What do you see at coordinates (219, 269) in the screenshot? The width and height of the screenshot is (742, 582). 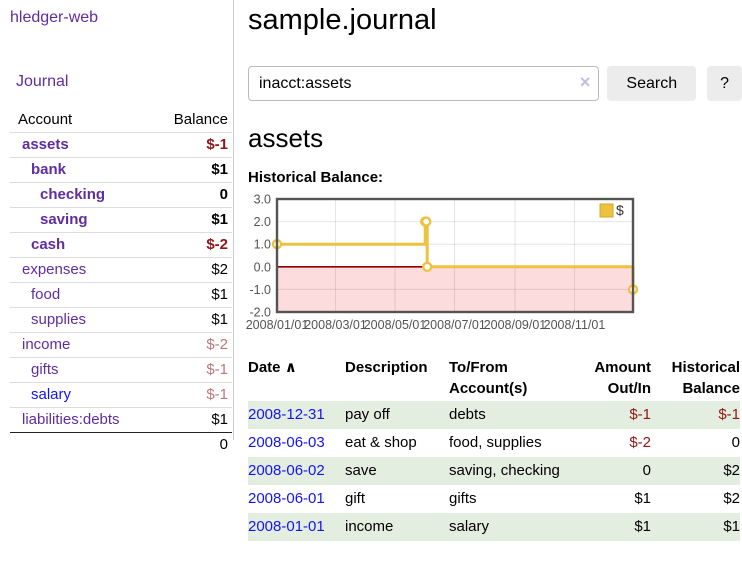 I see `account-balance: $2` at bounding box center [219, 269].